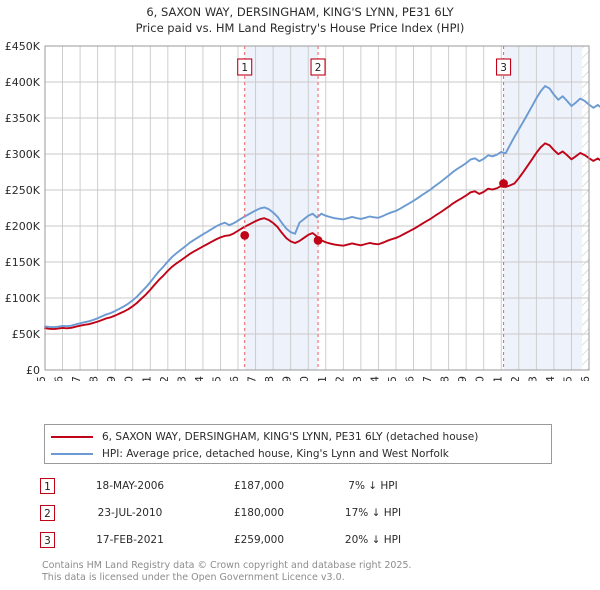  I want to click on transaction-price-1: £187,000, so click(259, 485).